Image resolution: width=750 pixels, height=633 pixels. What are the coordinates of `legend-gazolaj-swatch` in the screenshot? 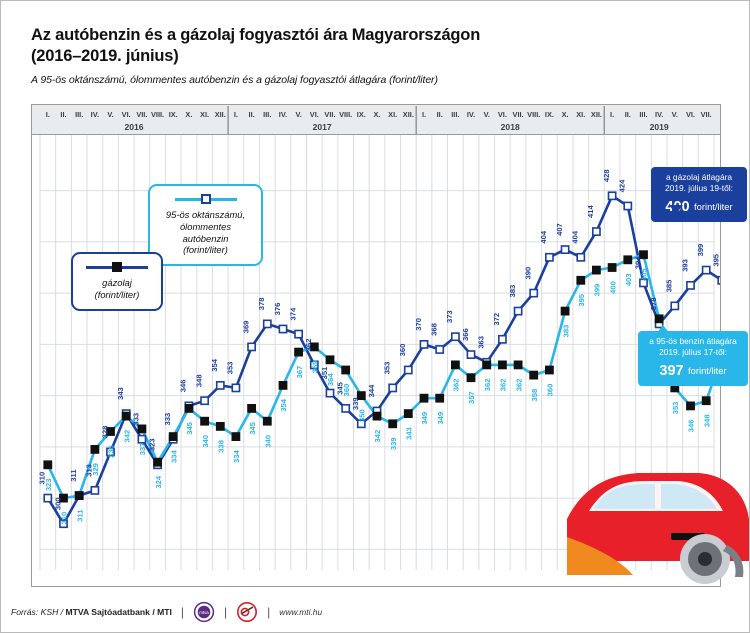 It's located at (117, 267).